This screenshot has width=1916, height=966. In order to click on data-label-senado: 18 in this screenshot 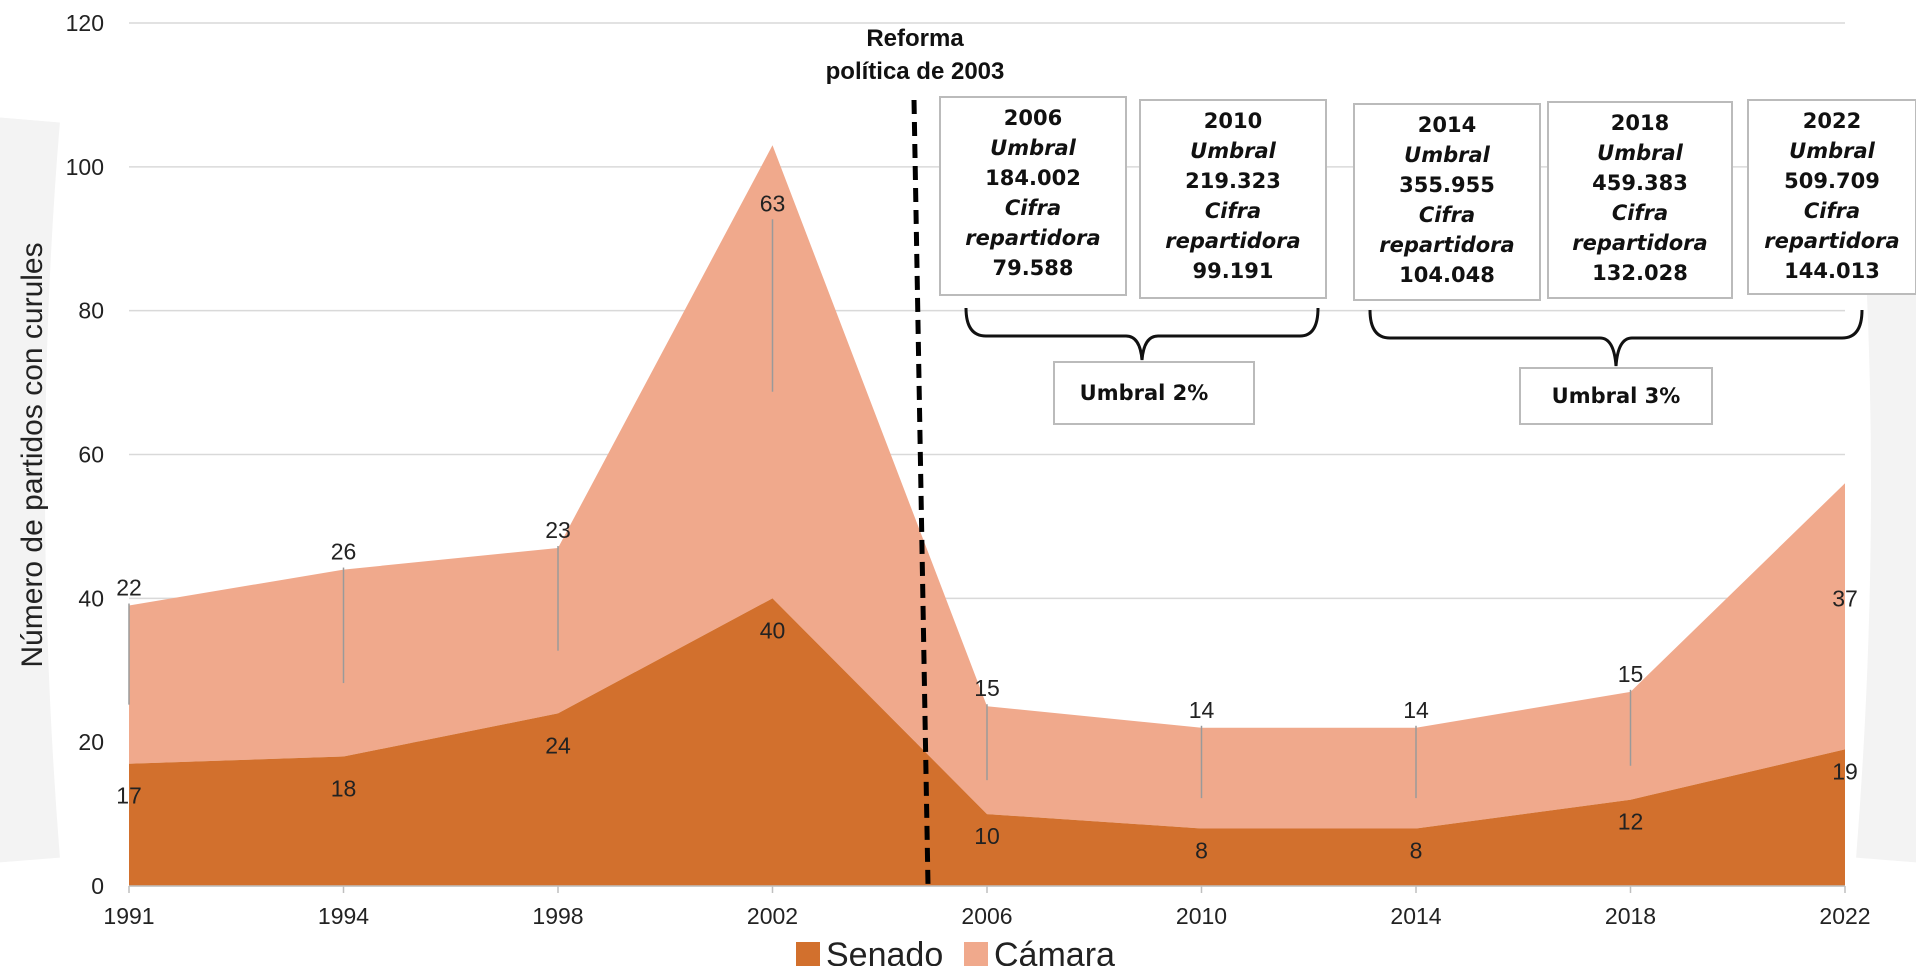, I will do `click(344, 789)`.